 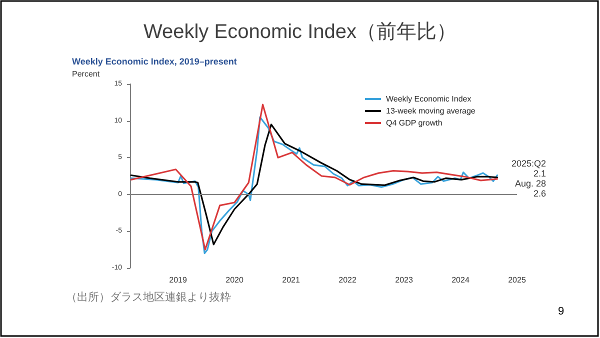 I want to click on legend-label: 13-week moving average, so click(x=431, y=111).